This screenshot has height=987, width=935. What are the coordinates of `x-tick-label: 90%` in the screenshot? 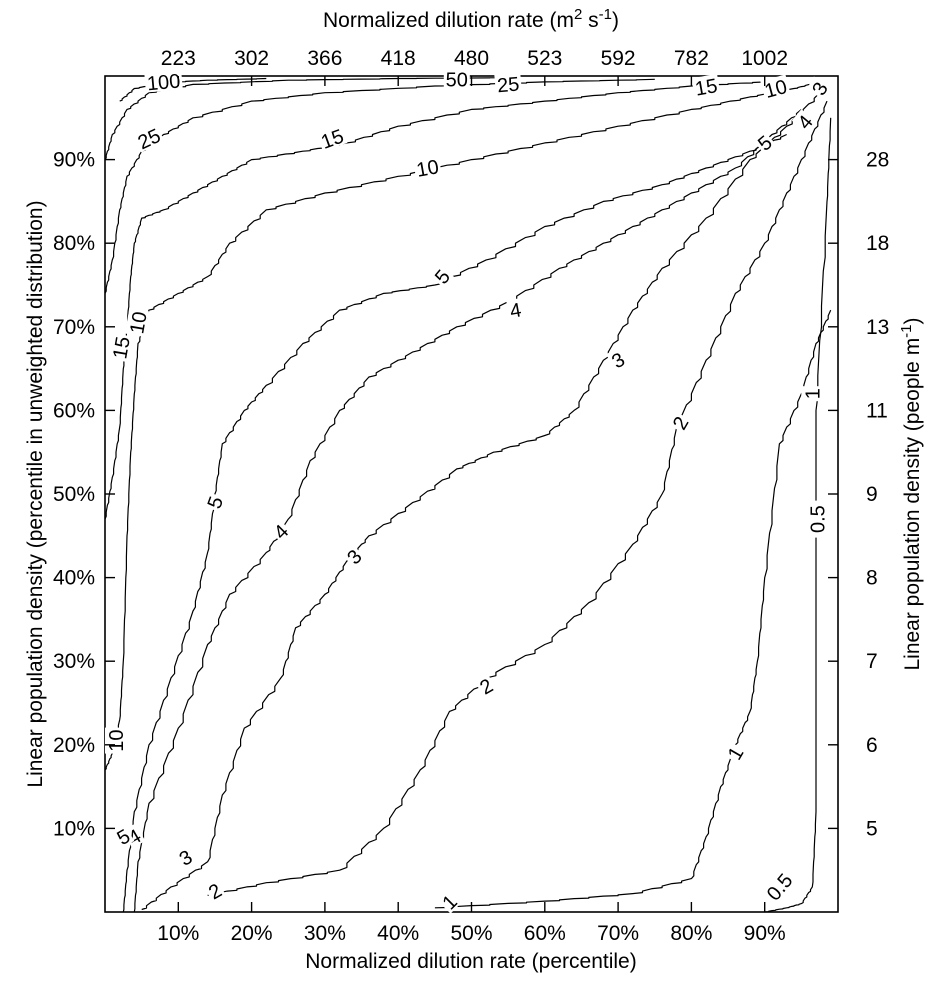 It's located at (765, 933).